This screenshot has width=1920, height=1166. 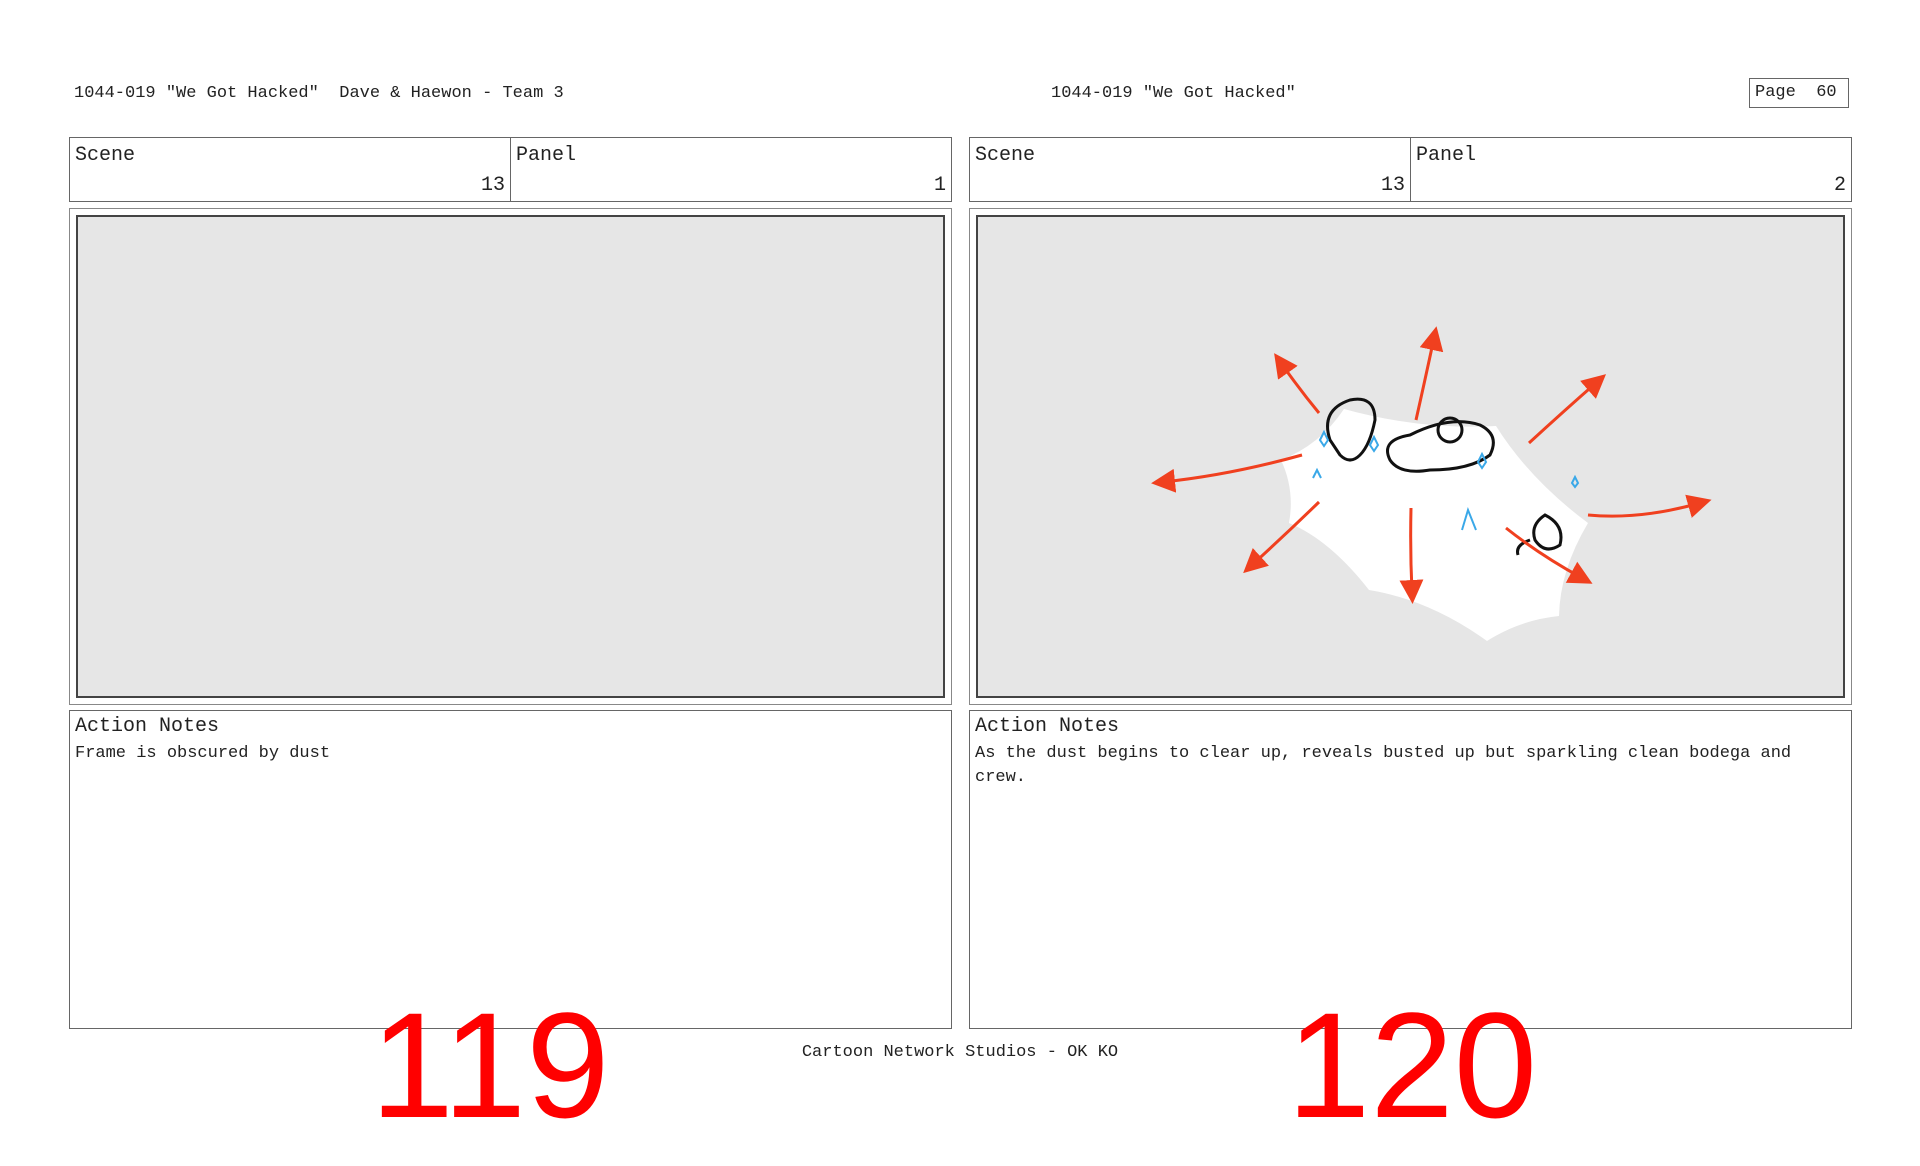 What do you see at coordinates (1411, 555) in the screenshot?
I see `arrow-down` at bounding box center [1411, 555].